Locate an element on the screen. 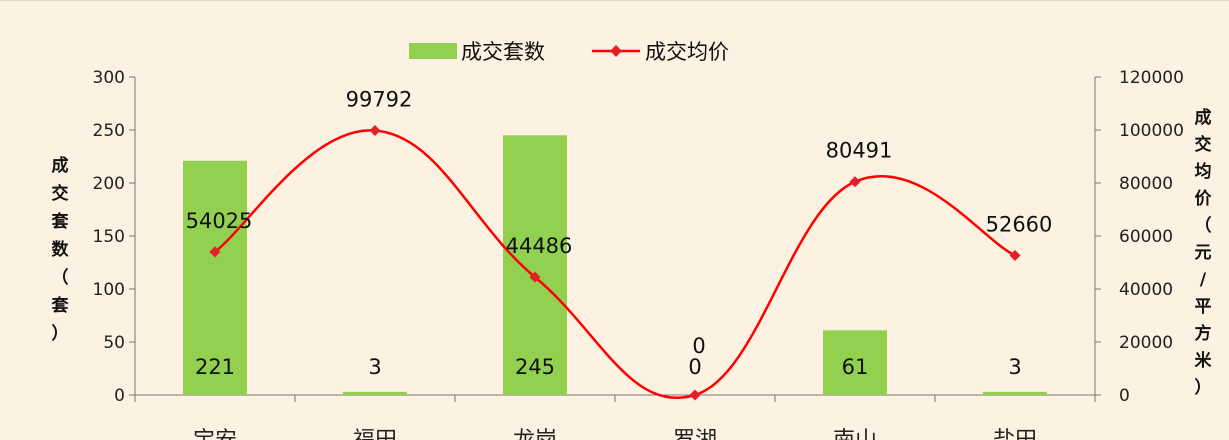 This screenshot has width=1229, height=440. price-marker-宝安 is located at coordinates (215, 252).